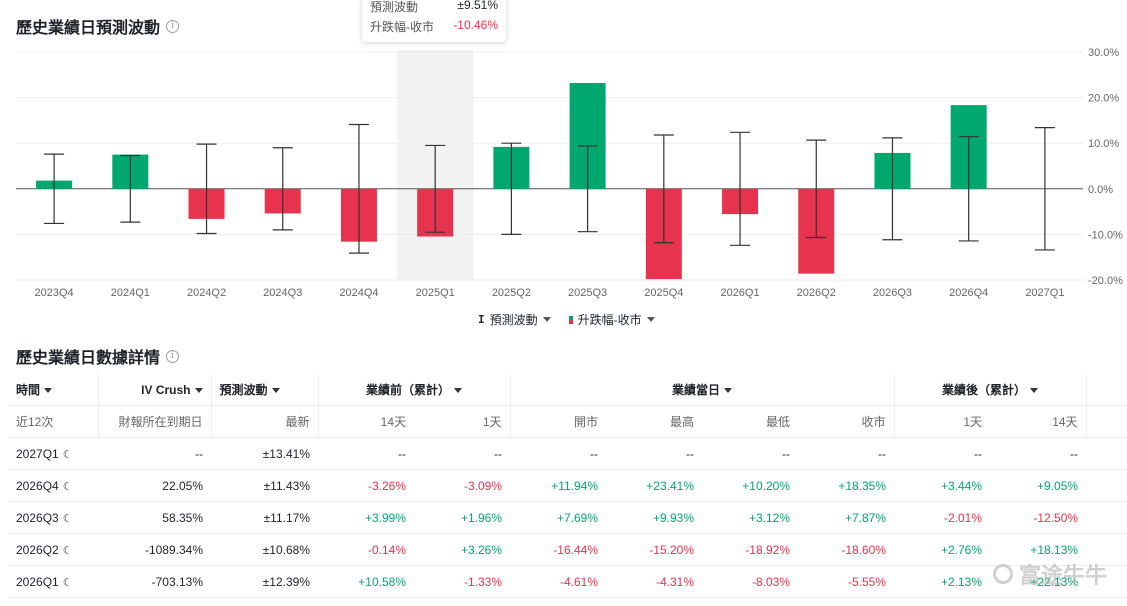 This screenshot has height=606, width=1127. I want to click on x-tick-label: 2026Q4, so click(968, 293).